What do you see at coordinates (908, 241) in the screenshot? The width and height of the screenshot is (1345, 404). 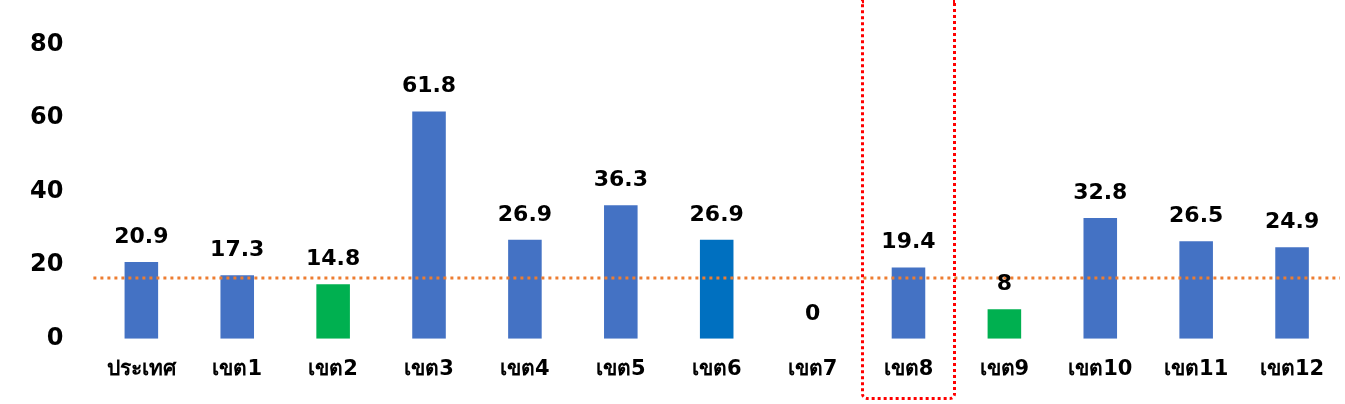 I see `data-label: 19.4` at bounding box center [908, 241].